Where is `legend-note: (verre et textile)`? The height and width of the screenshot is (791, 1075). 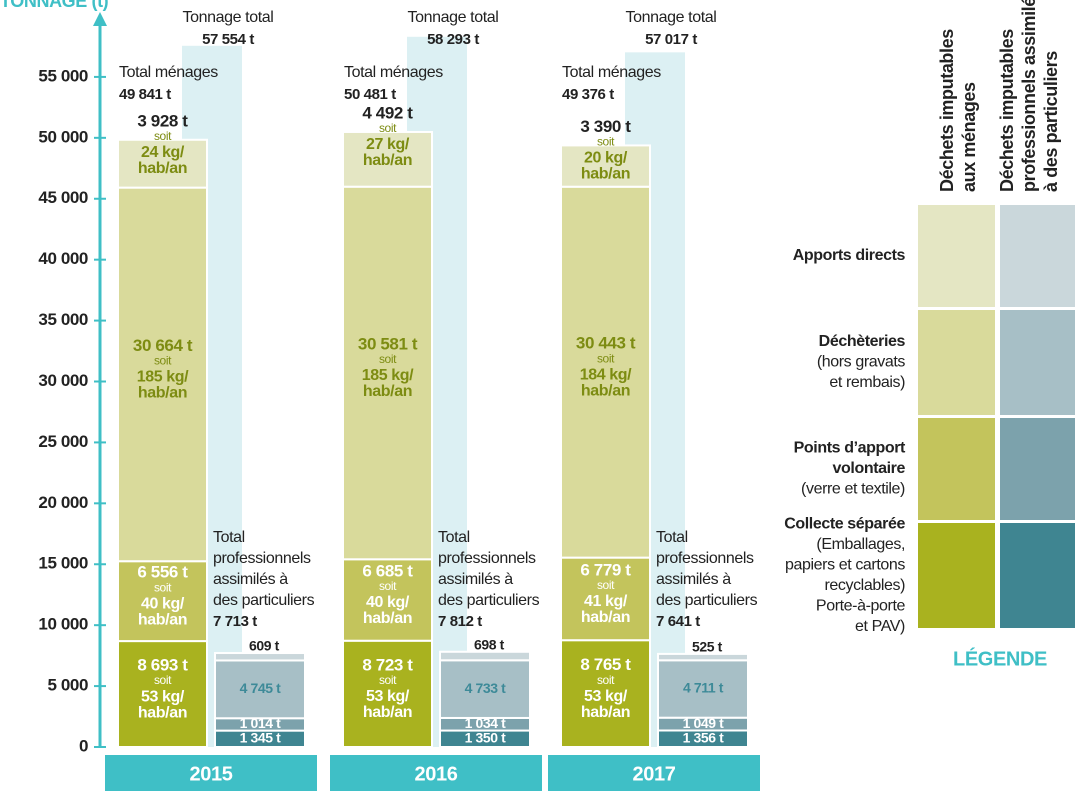
legend-note: (verre et textile) is located at coordinates (853, 489).